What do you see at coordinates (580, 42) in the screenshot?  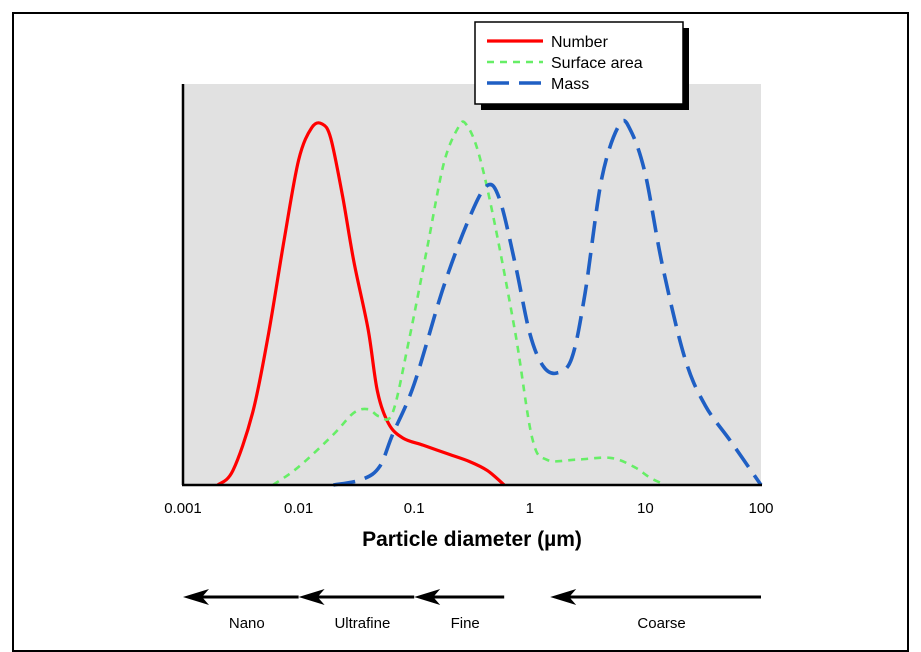 I see `legend-label-number: Number` at bounding box center [580, 42].